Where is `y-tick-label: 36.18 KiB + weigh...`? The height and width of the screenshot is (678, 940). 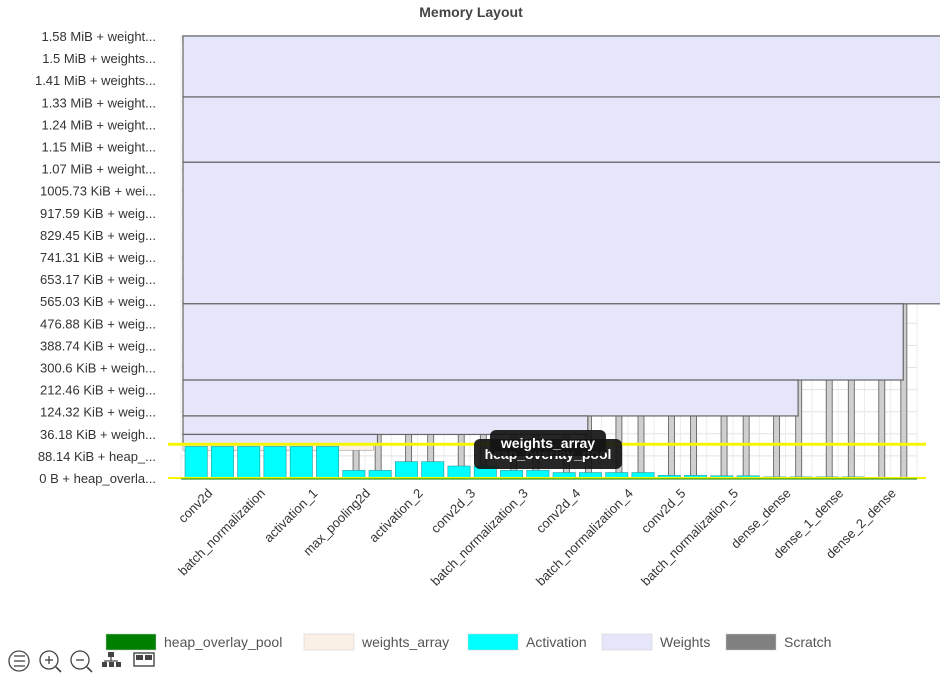
y-tick-label: 36.18 KiB + weigh... is located at coordinates (98, 434).